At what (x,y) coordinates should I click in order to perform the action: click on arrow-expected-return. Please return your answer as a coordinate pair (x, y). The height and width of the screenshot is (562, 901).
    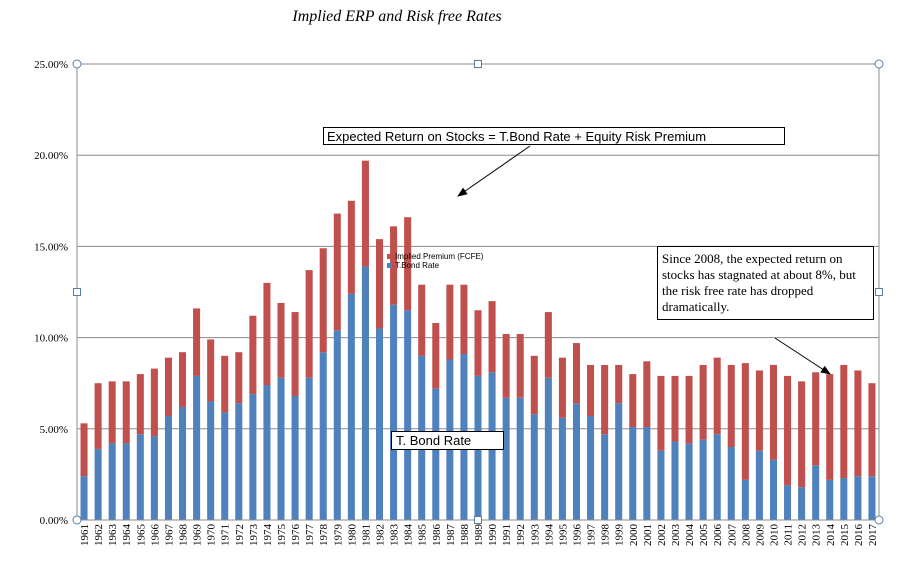
    Looking at the image, I should click on (494, 171).